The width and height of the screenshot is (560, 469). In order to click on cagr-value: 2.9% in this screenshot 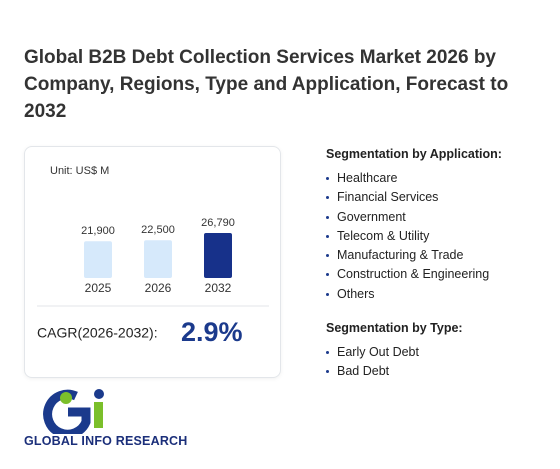, I will do `click(212, 332)`.